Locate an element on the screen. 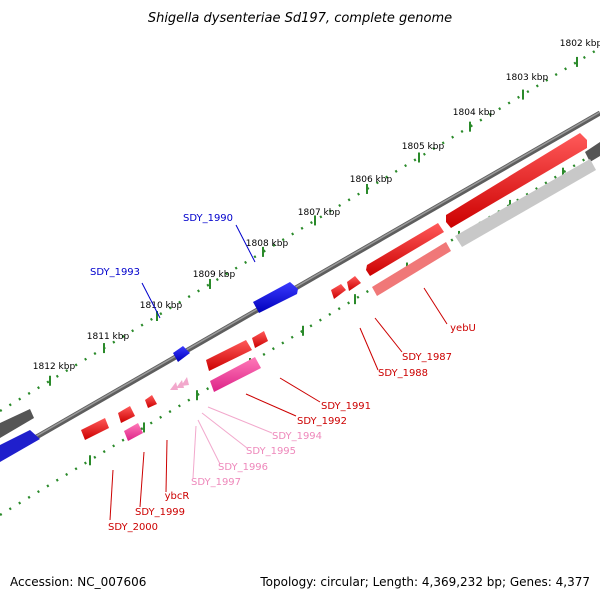 The height and width of the screenshot is (600, 600). gene-label-ybcR: ybcR is located at coordinates (177, 496).